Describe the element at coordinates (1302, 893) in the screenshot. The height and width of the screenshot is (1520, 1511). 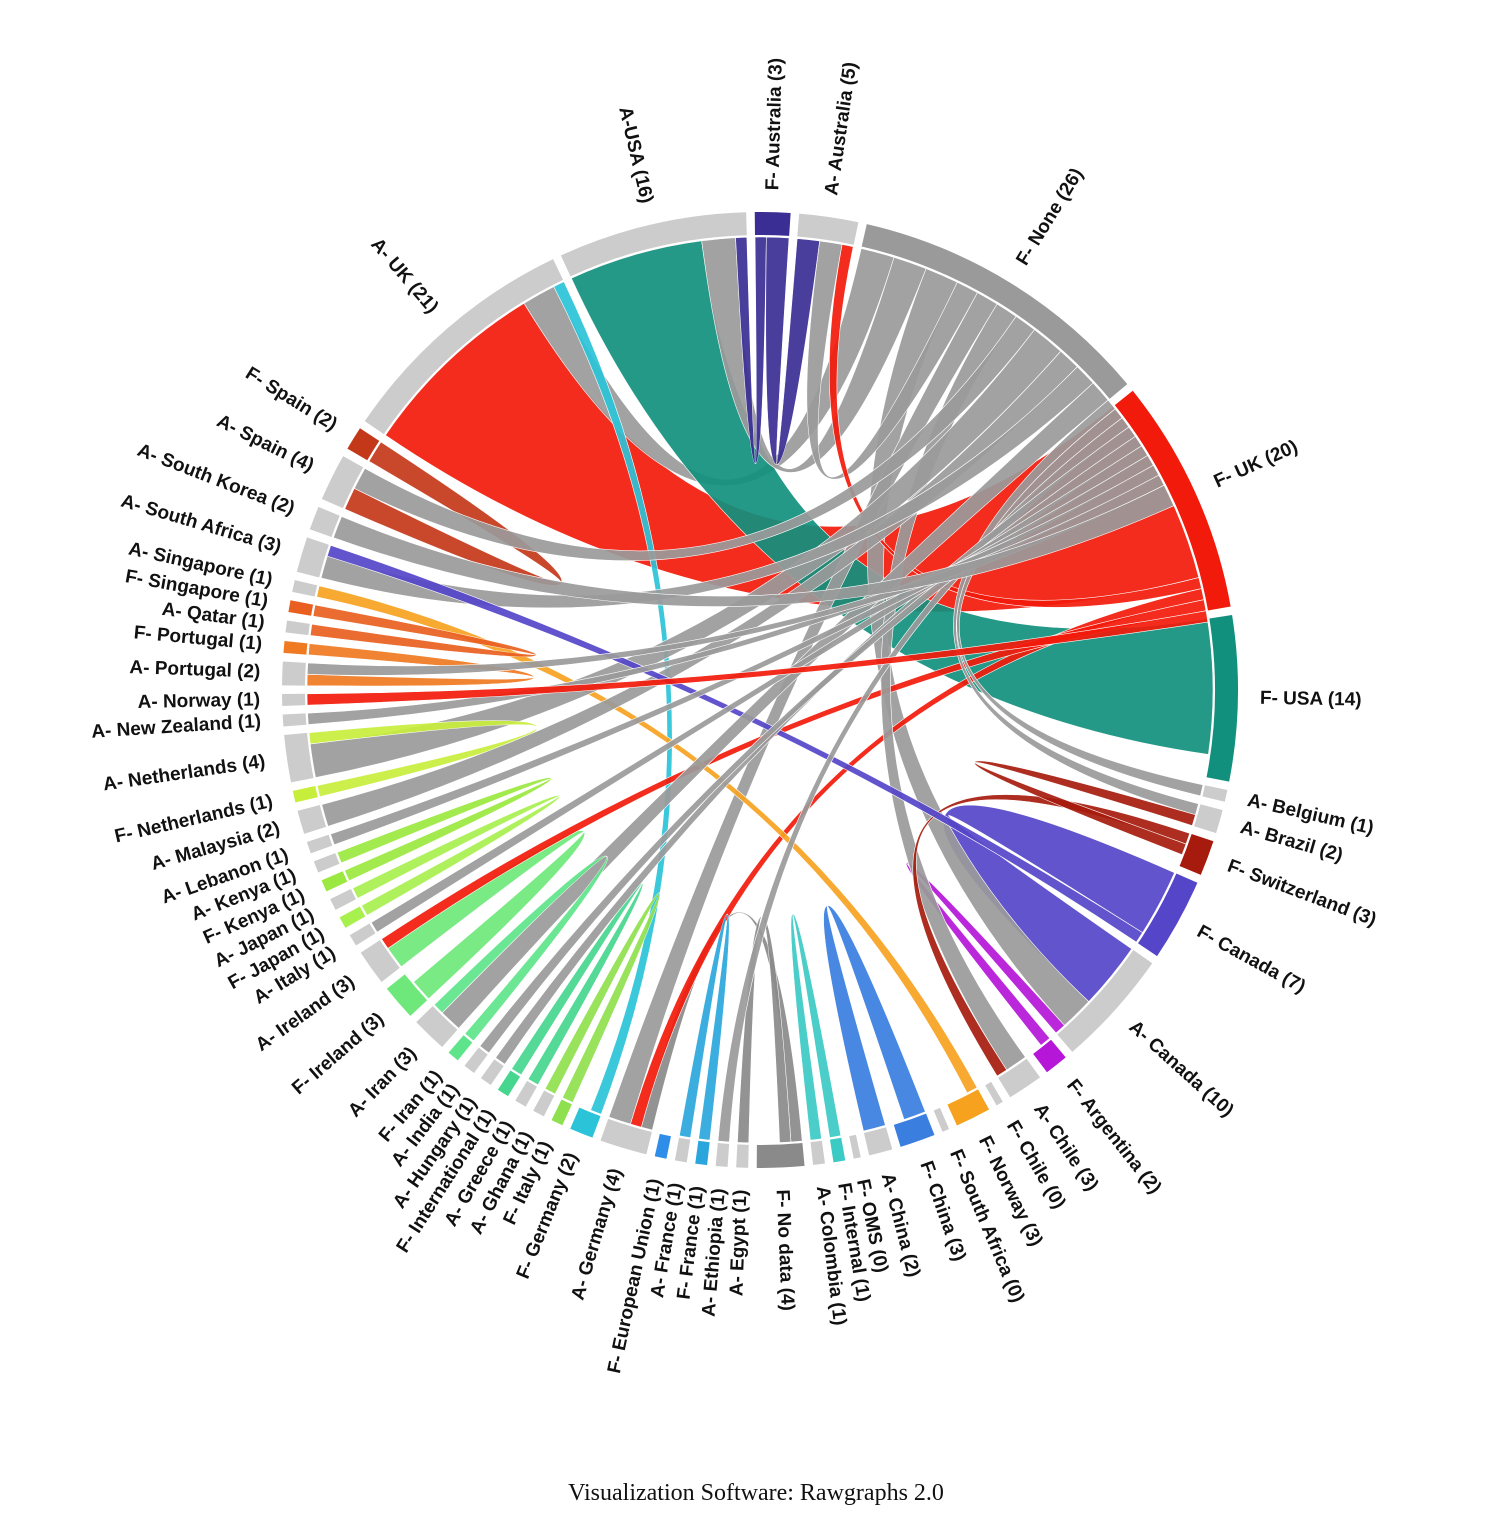
I see `node-label: F- Switzerland (3)` at that location.